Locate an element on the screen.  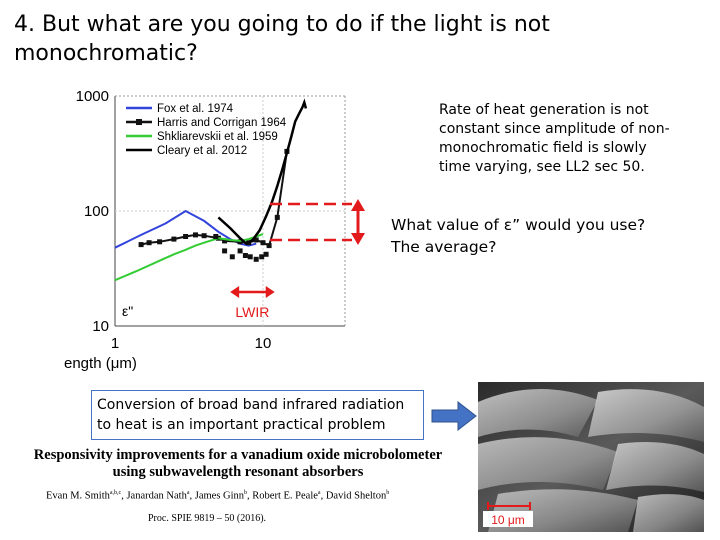
sem-micrograph: 10 μm is located at coordinates (591, 457).